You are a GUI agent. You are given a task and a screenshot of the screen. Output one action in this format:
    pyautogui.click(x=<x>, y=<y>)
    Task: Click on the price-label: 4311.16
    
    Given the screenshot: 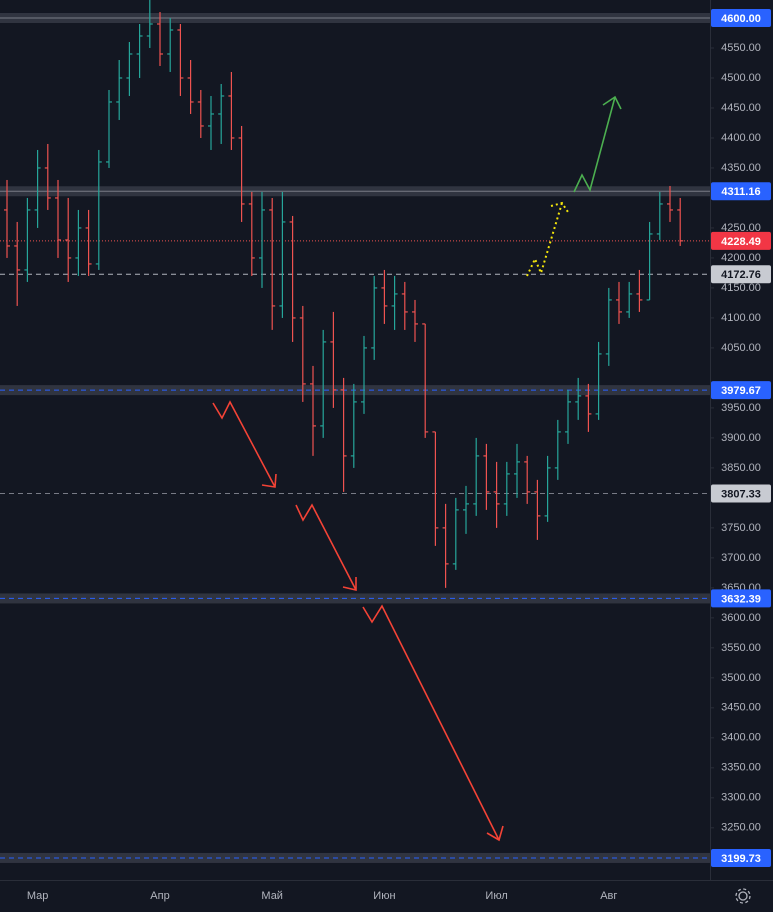 What is the action you would take?
    pyautogui.click(x=740, y=192)
    